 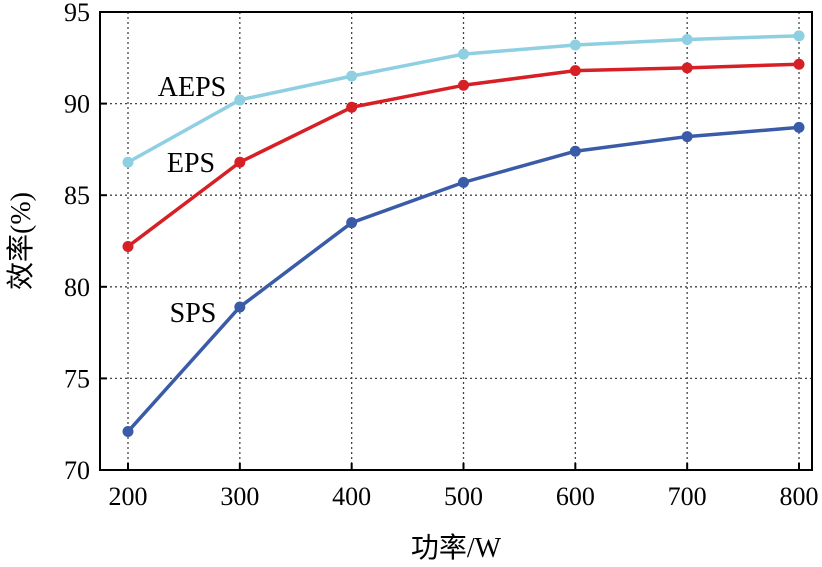 What do you see at coordinates (77, 378) in the screenshot?
I see `y-tick-label: 75` at bounding box center [77, 378].